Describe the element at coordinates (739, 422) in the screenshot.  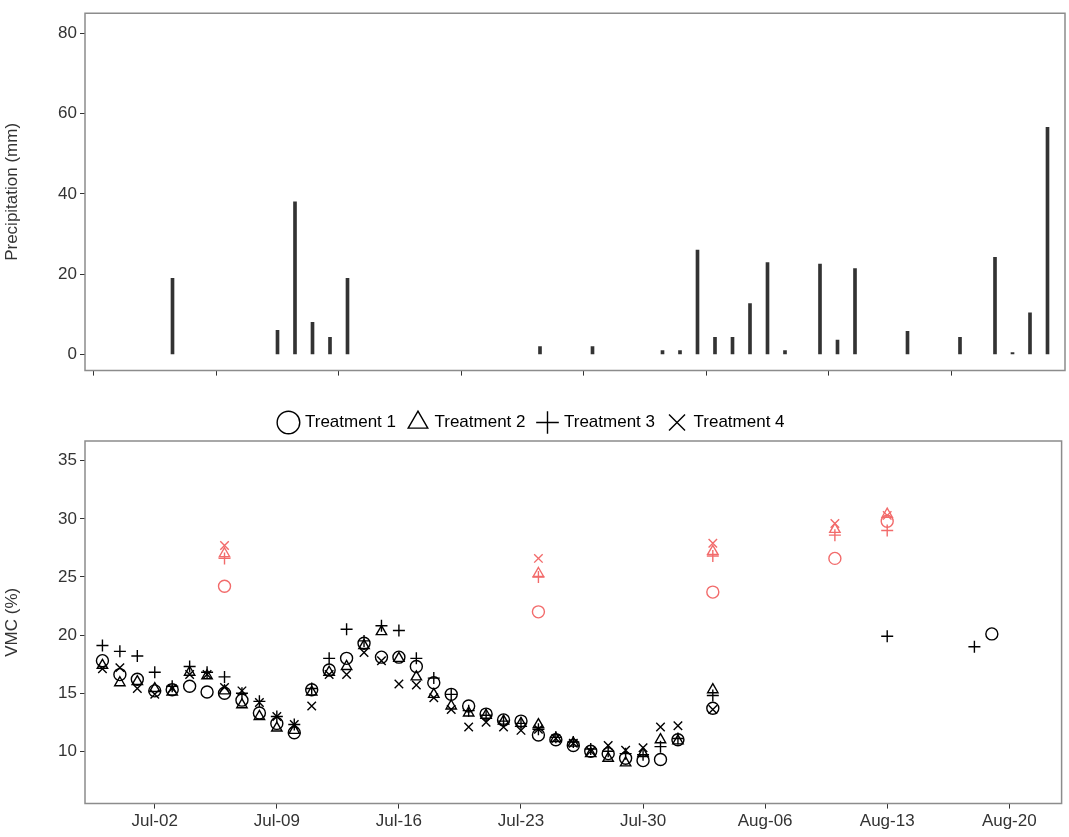
I see `legend-label: Treatment 4` at that location.